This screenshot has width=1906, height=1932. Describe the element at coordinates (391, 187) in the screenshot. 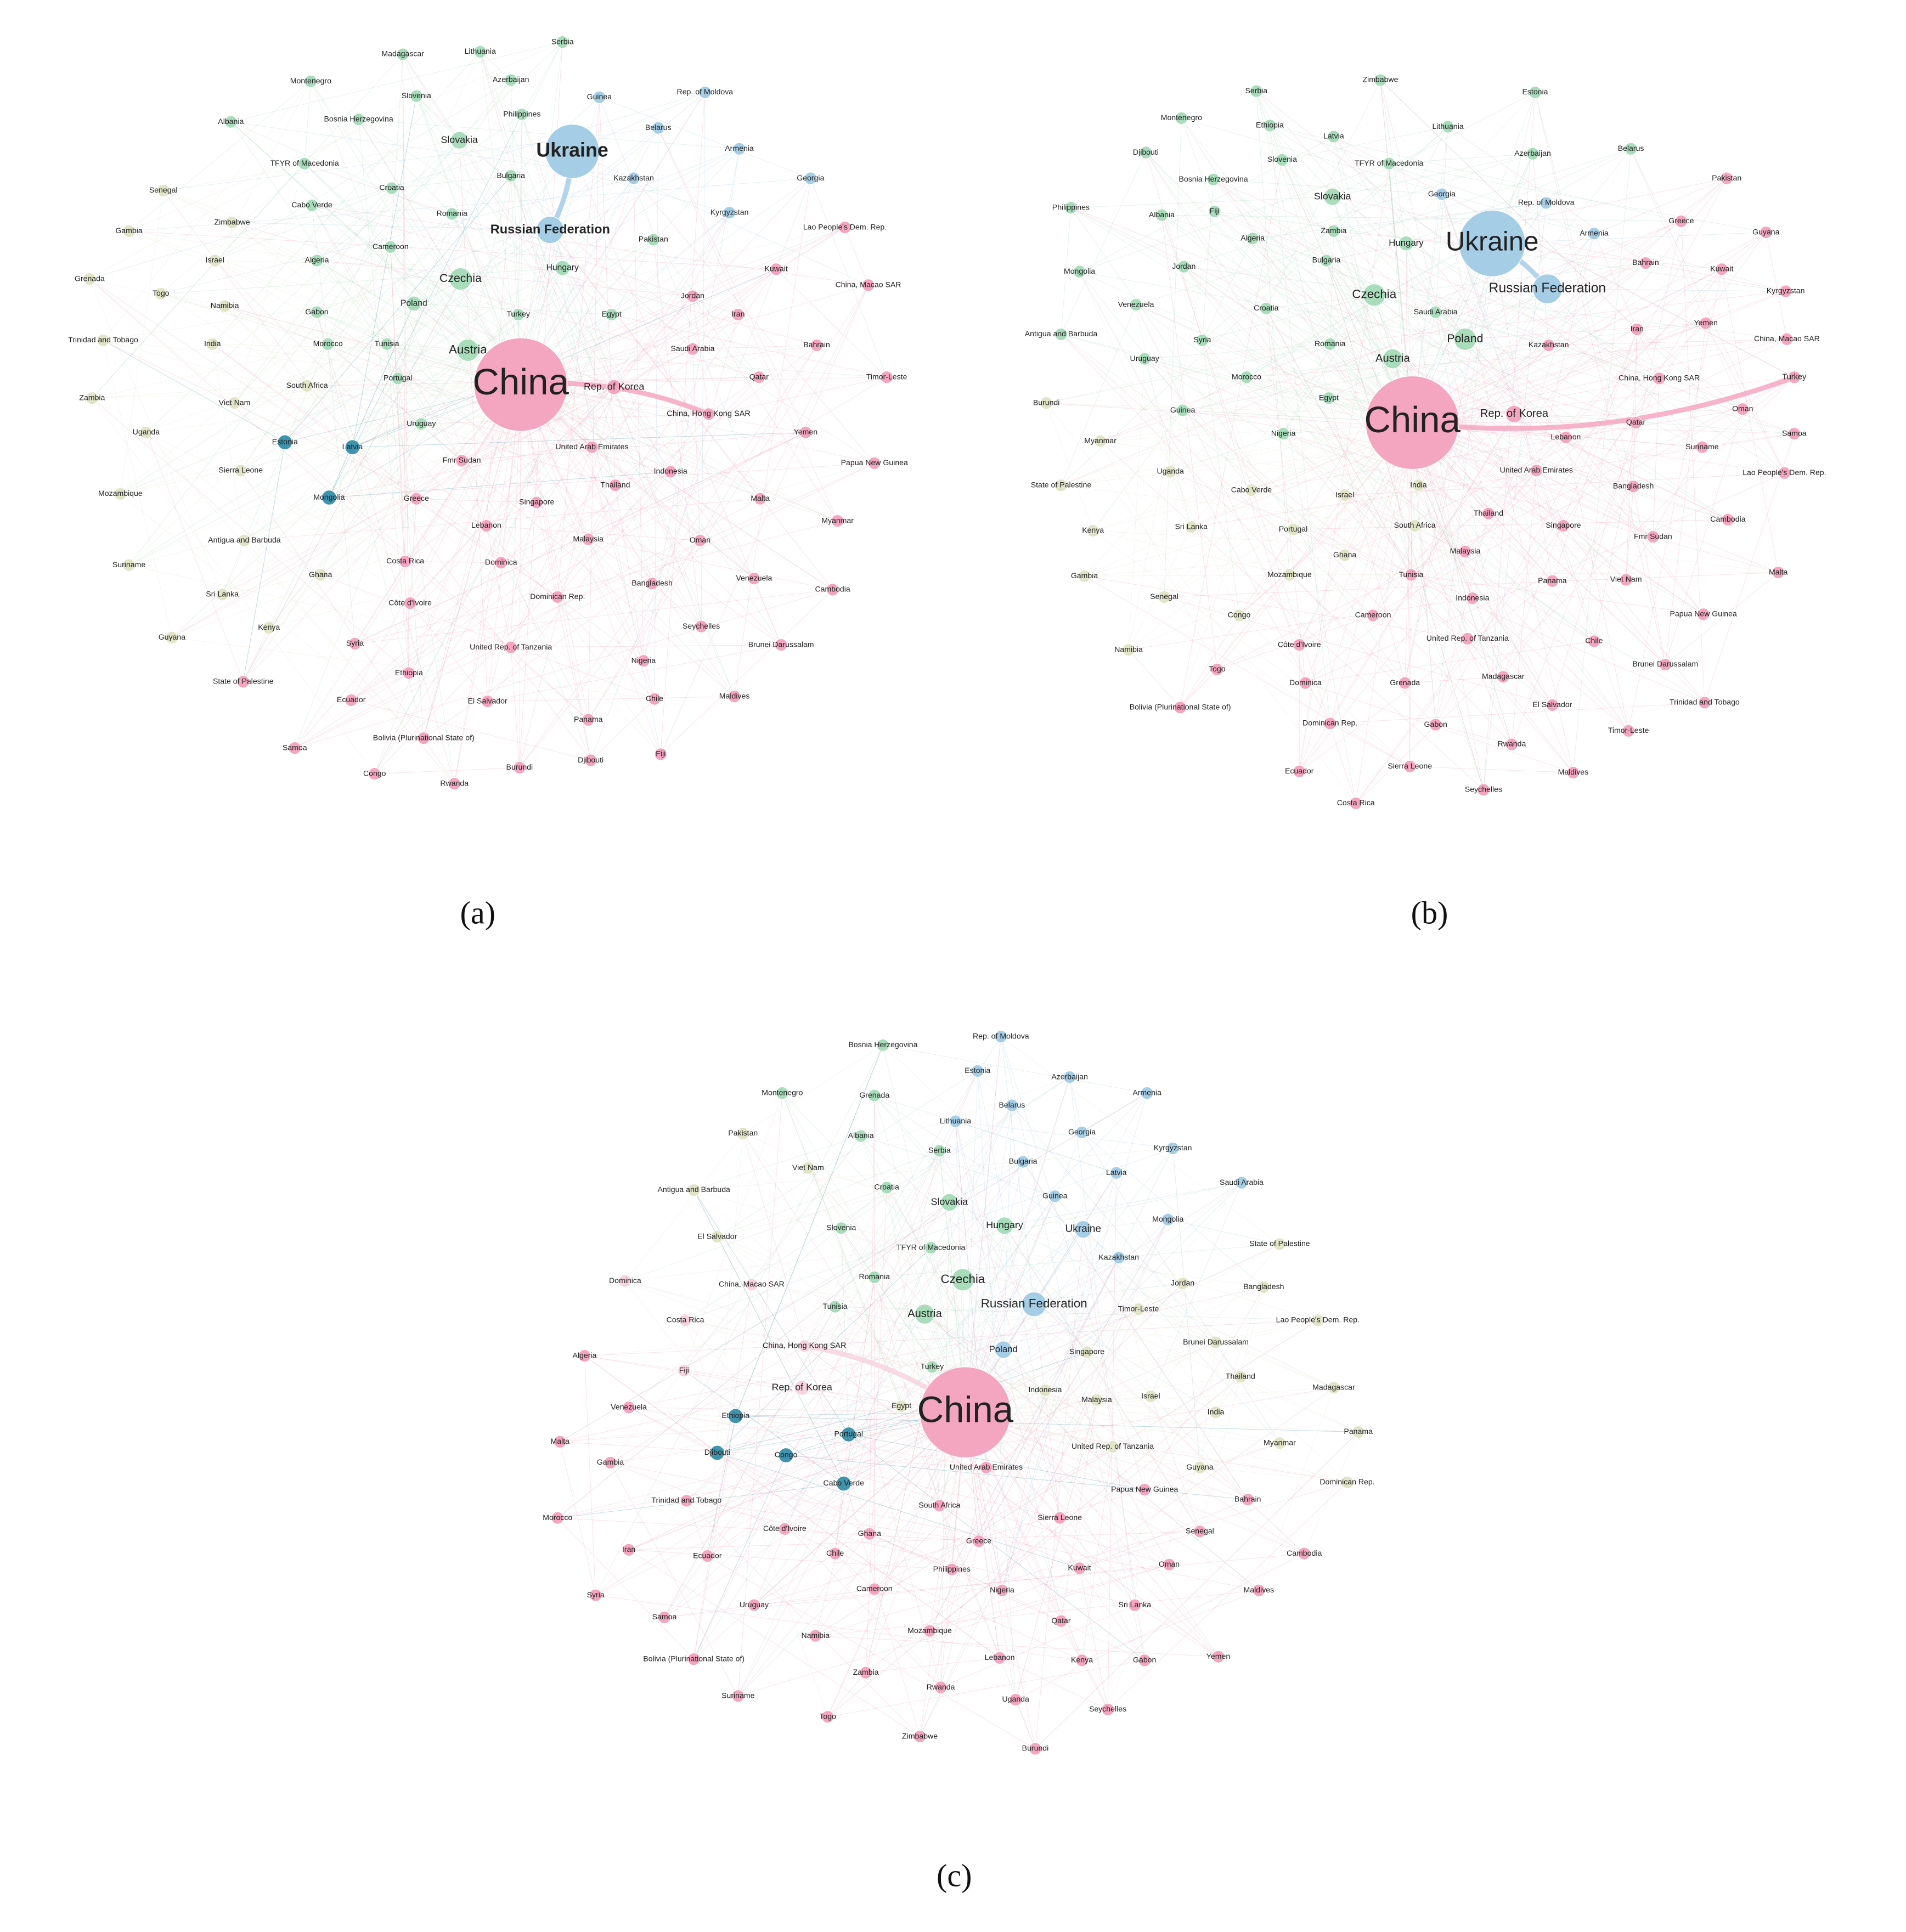

I see `node-label: Croatia` at that location.